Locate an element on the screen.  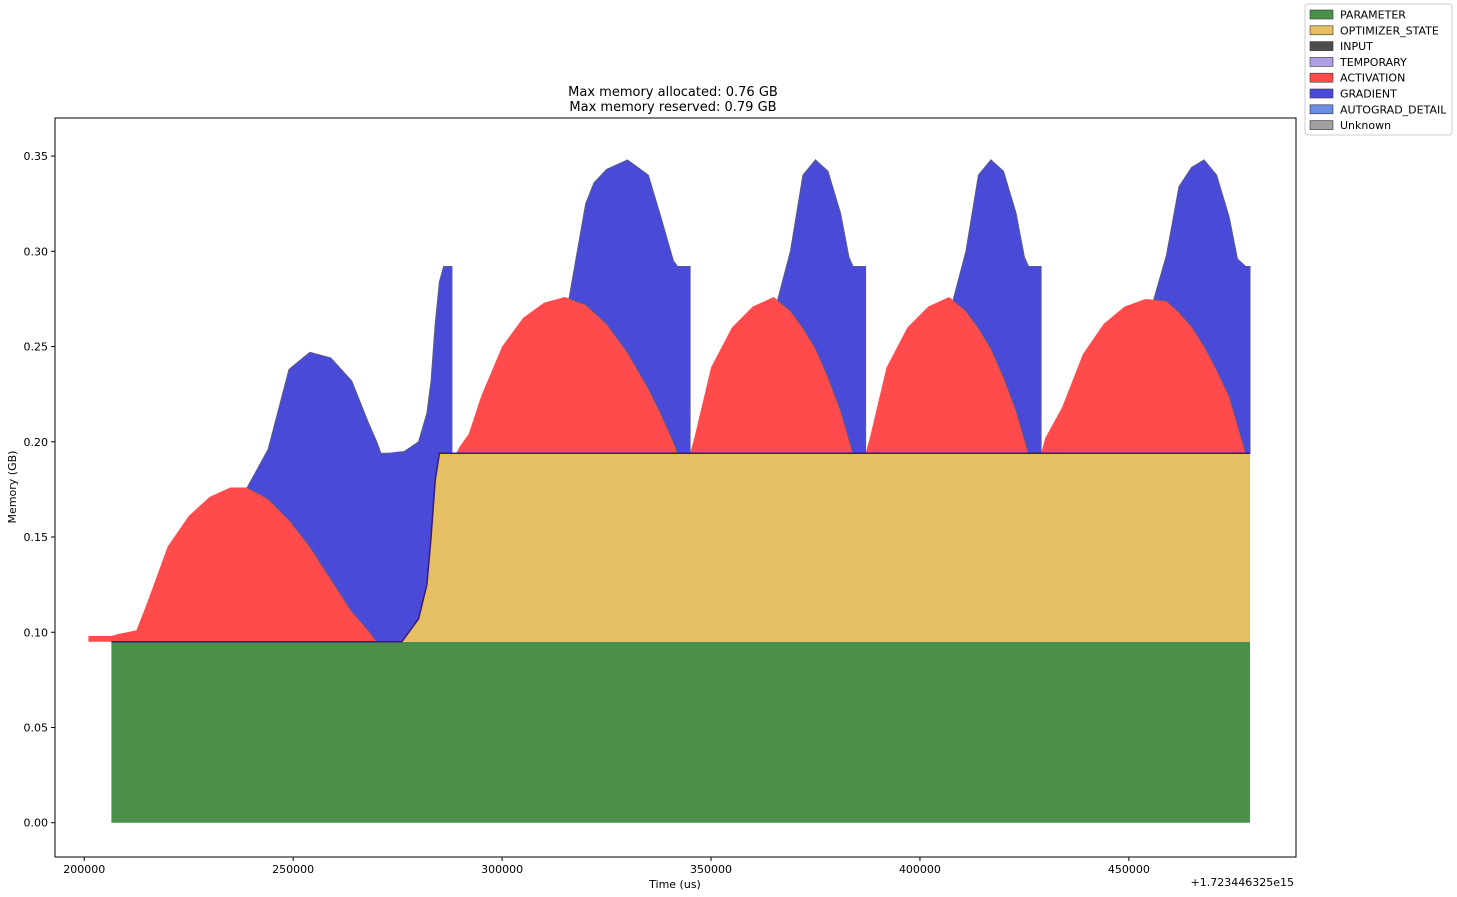
legend-label-parameter: PARAMETER is located at coordinates (1373, 15).